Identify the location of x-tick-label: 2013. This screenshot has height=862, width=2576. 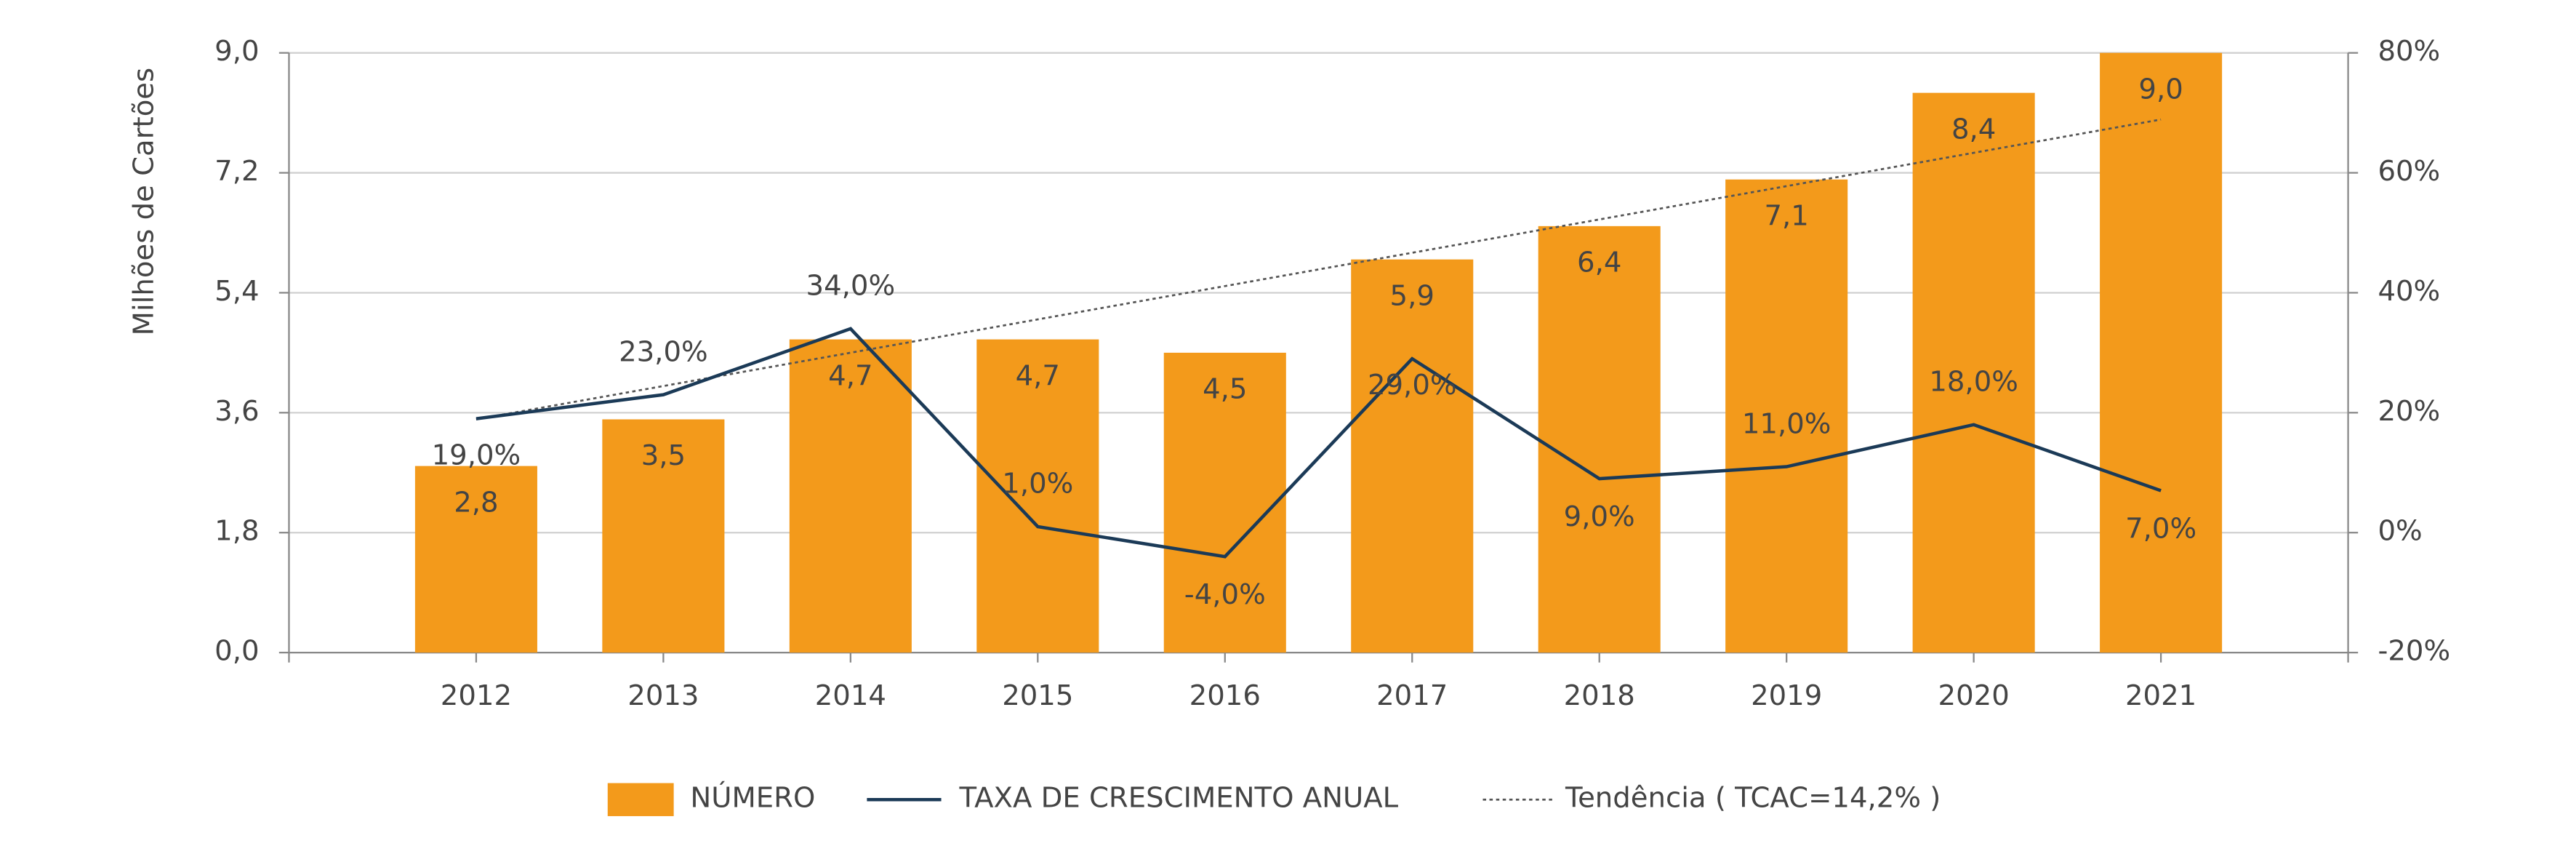
(663, 695).